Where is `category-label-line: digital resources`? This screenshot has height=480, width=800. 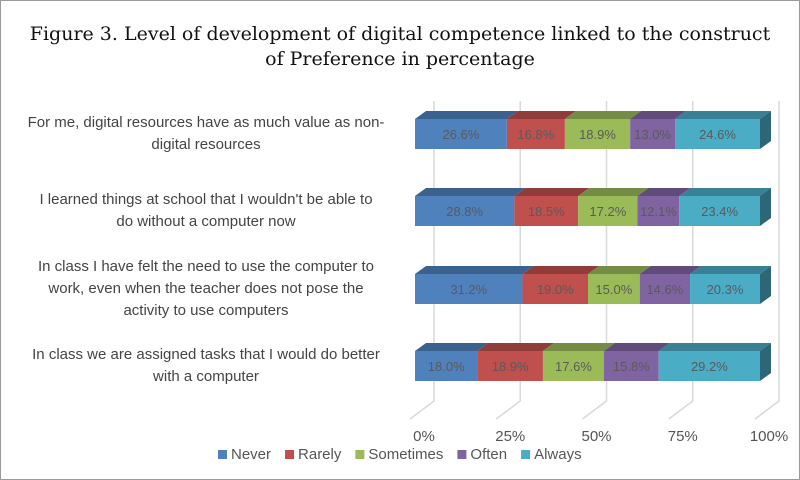 category-label-line: digital resources is located at coordinates (206, 144).